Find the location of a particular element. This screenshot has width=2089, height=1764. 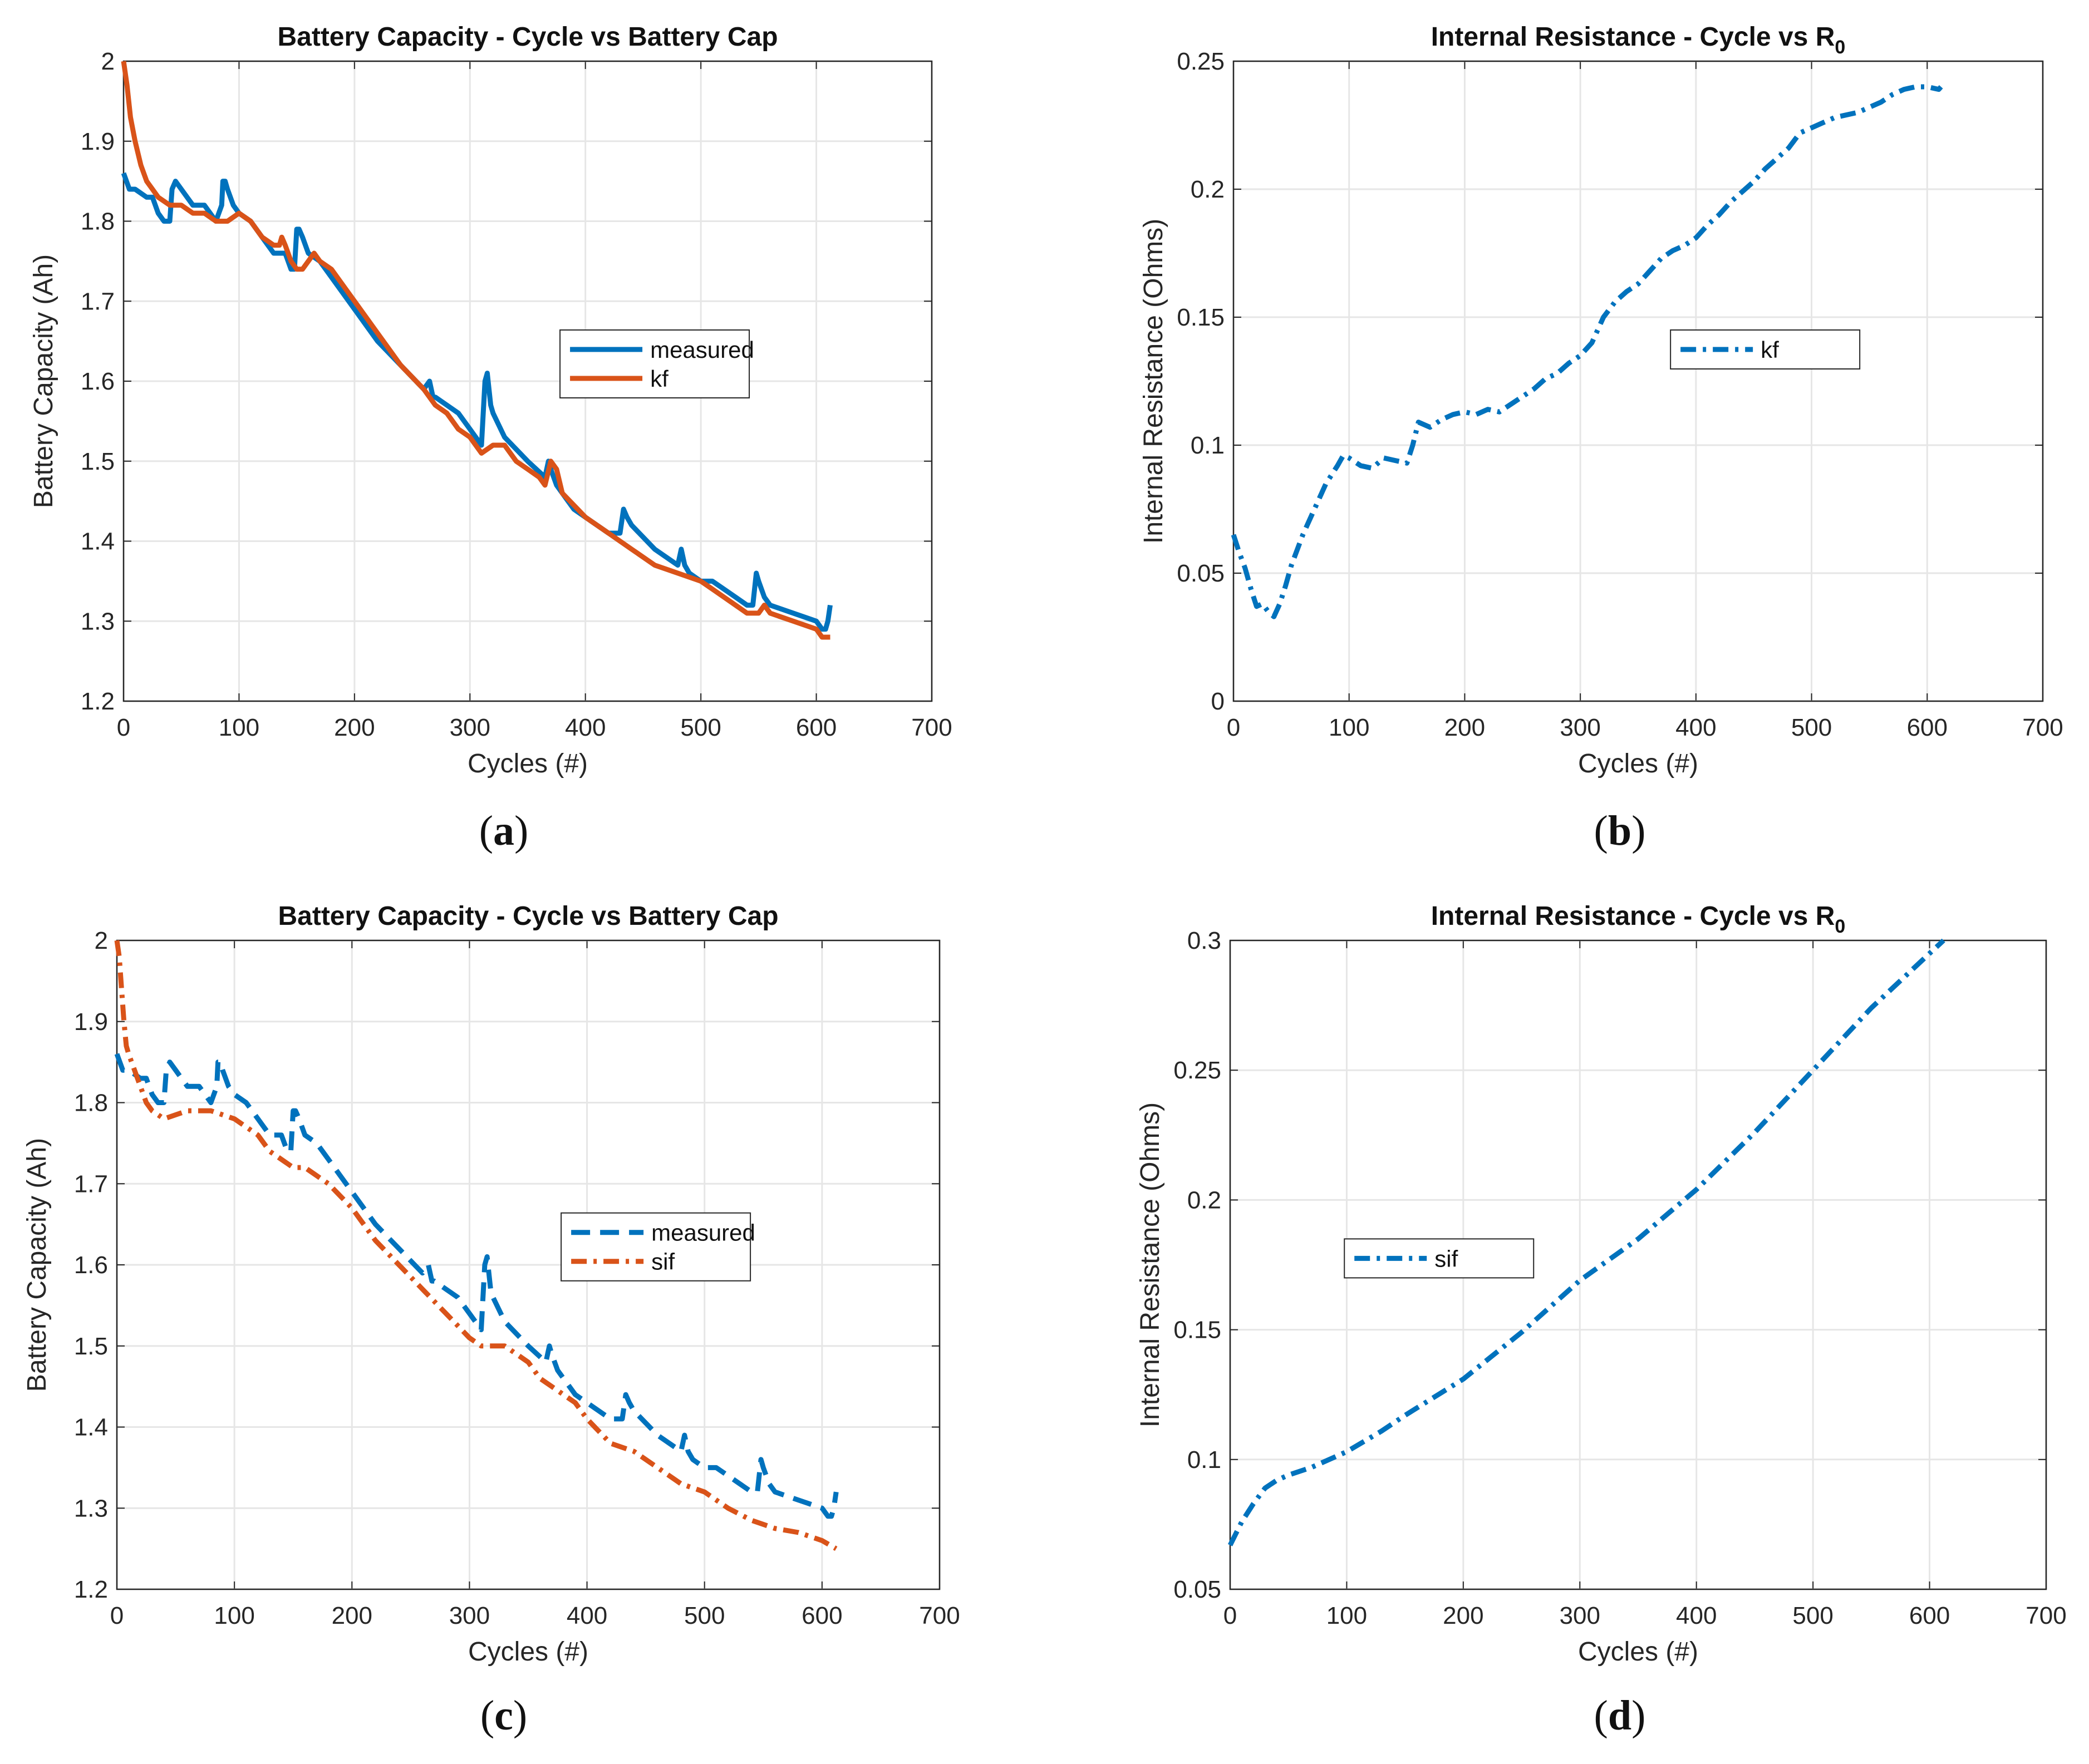

chart-title-main: Battery Capacity - Cycle vs Battery Cap is located at coordinates (528, 916).